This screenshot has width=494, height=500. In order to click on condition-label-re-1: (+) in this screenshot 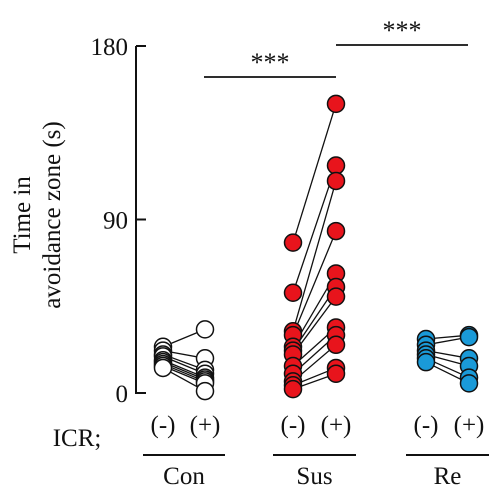, I will do `click(469, 425)`.